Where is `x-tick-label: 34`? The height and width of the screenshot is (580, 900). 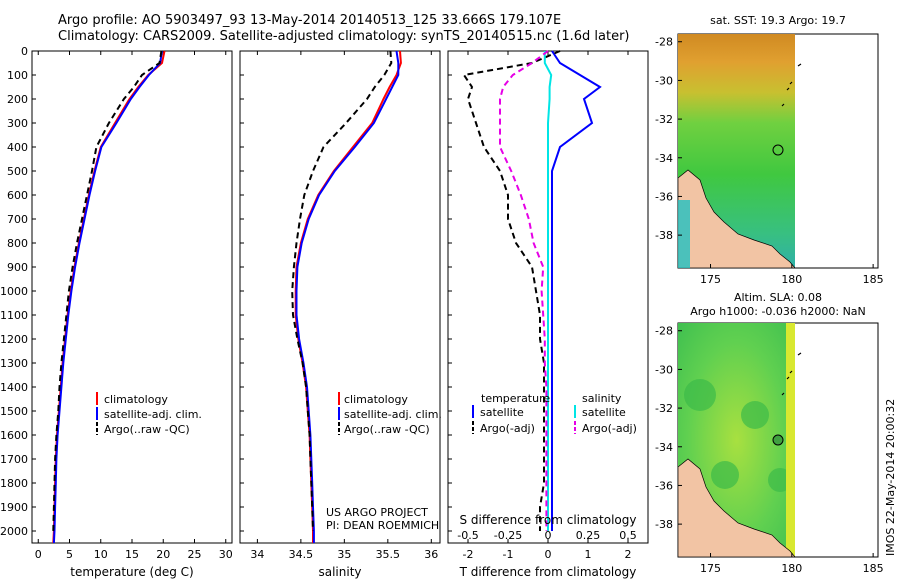
x-tick-label: 34 is located at coordinates (257, 554).